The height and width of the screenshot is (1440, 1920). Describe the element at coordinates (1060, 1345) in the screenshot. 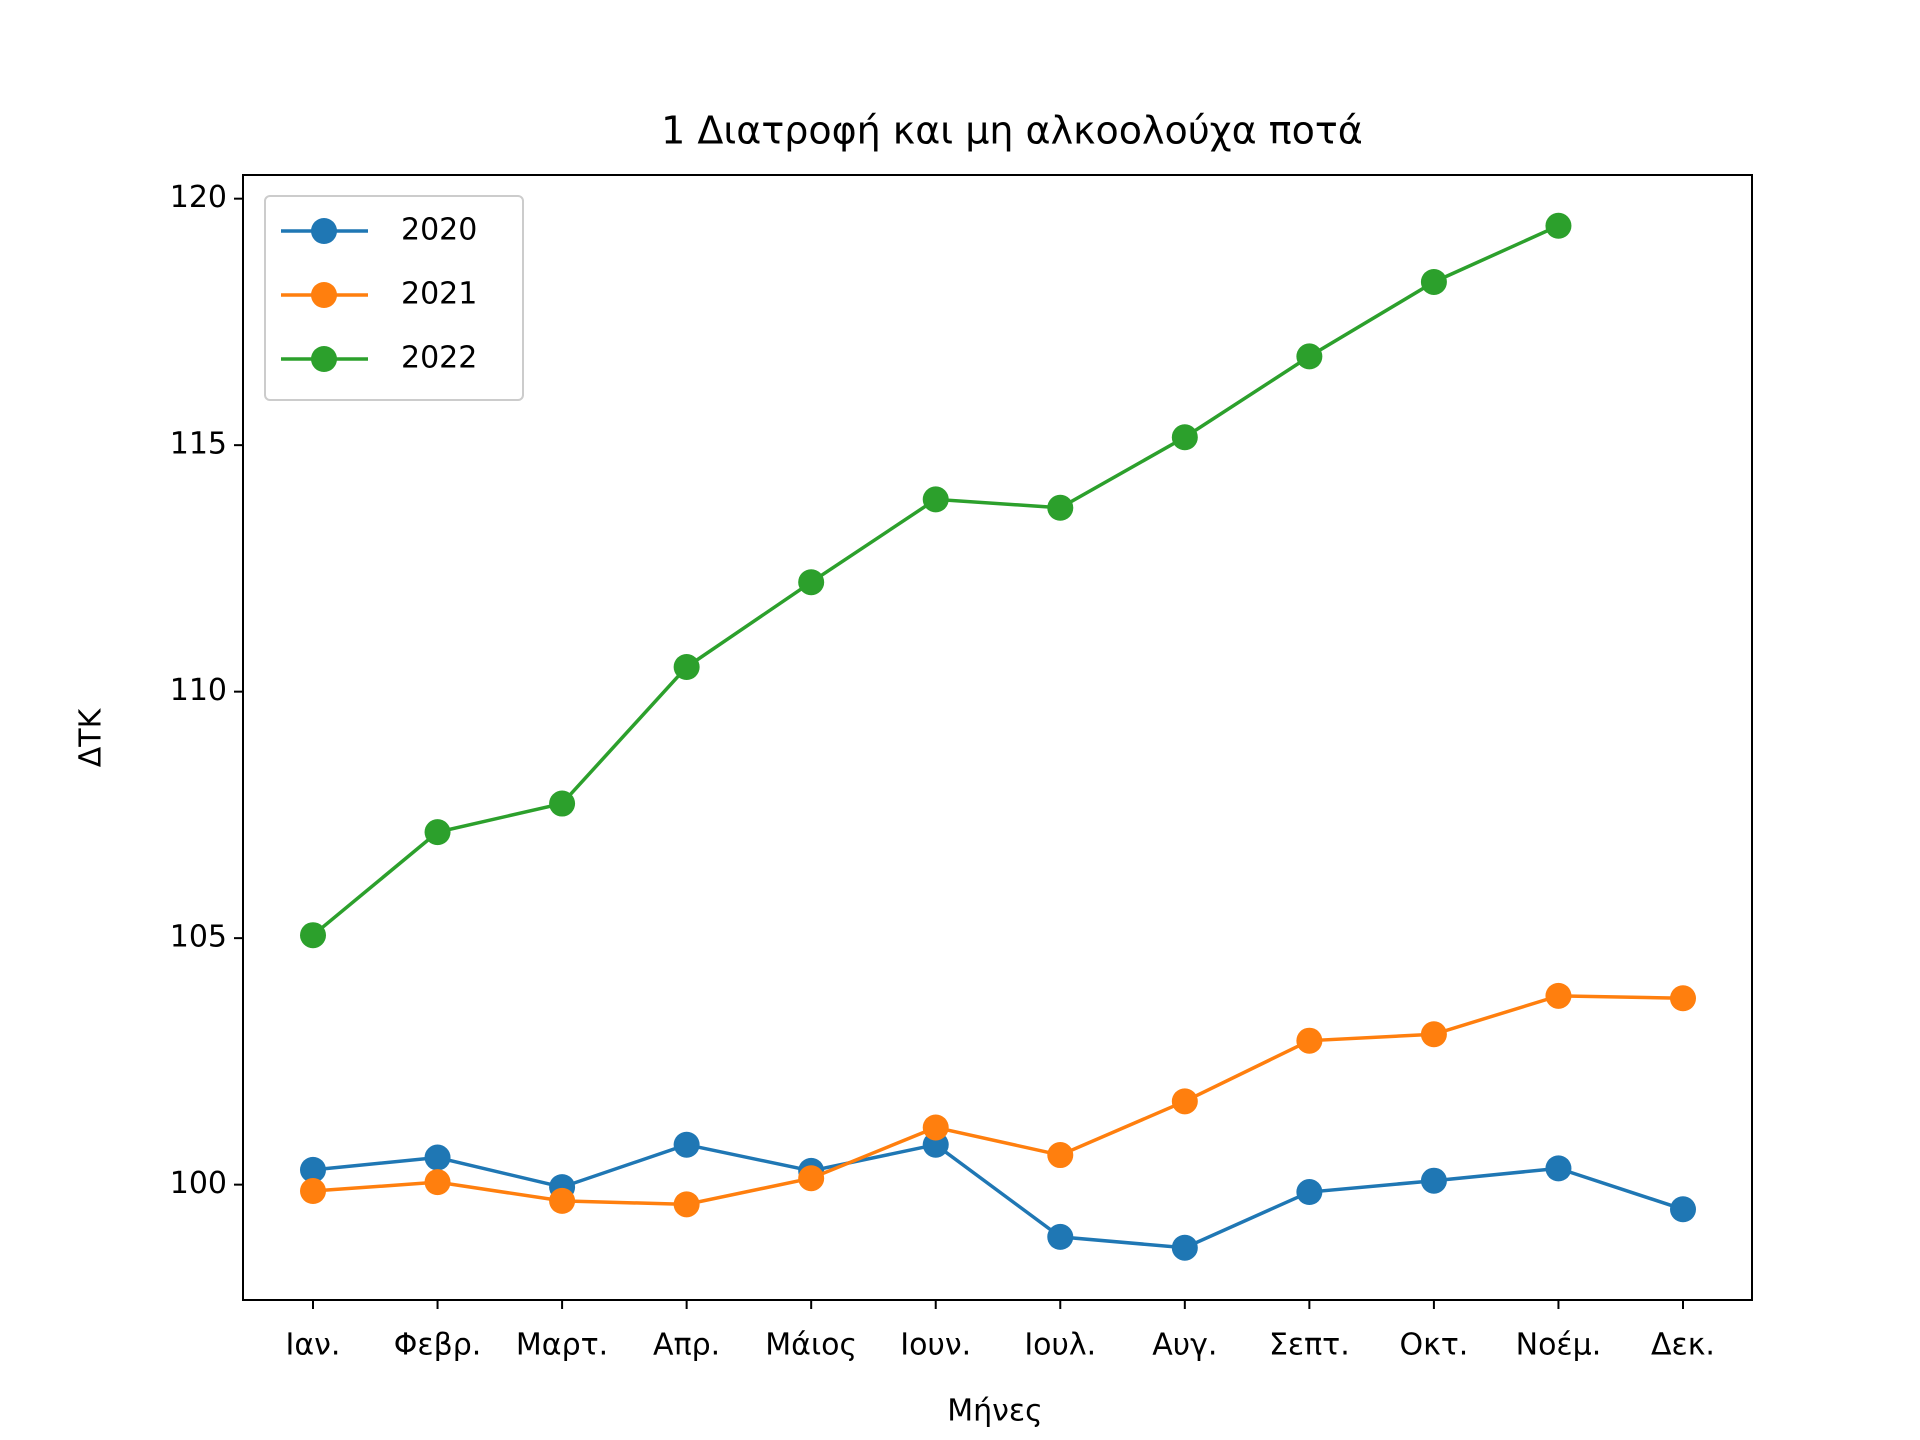

I see `x-tick-label: Ιουλ.` at that location.